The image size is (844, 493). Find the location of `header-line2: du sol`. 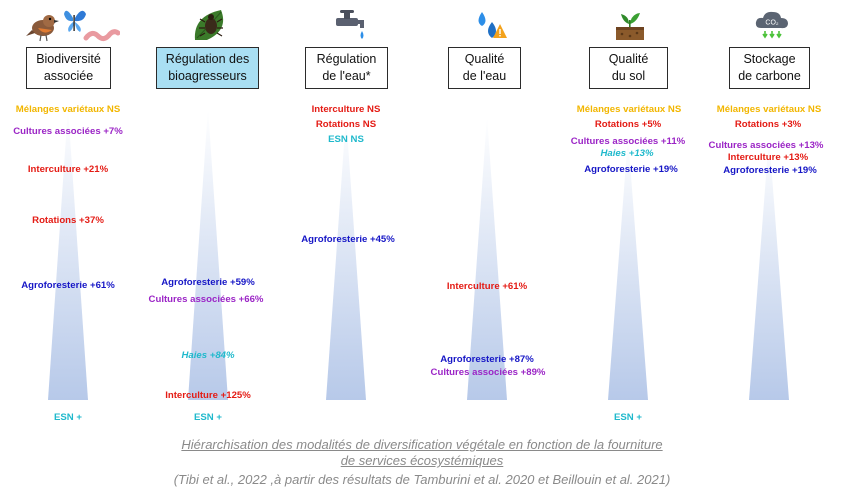

header-line2: du sol is located at coordinates (628, 76).